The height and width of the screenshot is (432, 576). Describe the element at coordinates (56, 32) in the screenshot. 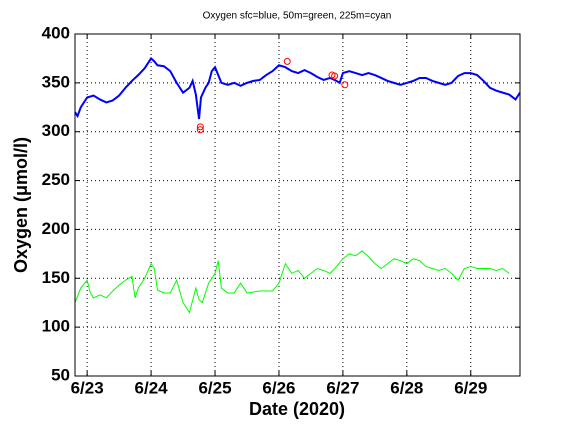

I see `y-tick-label: 400` at that location.